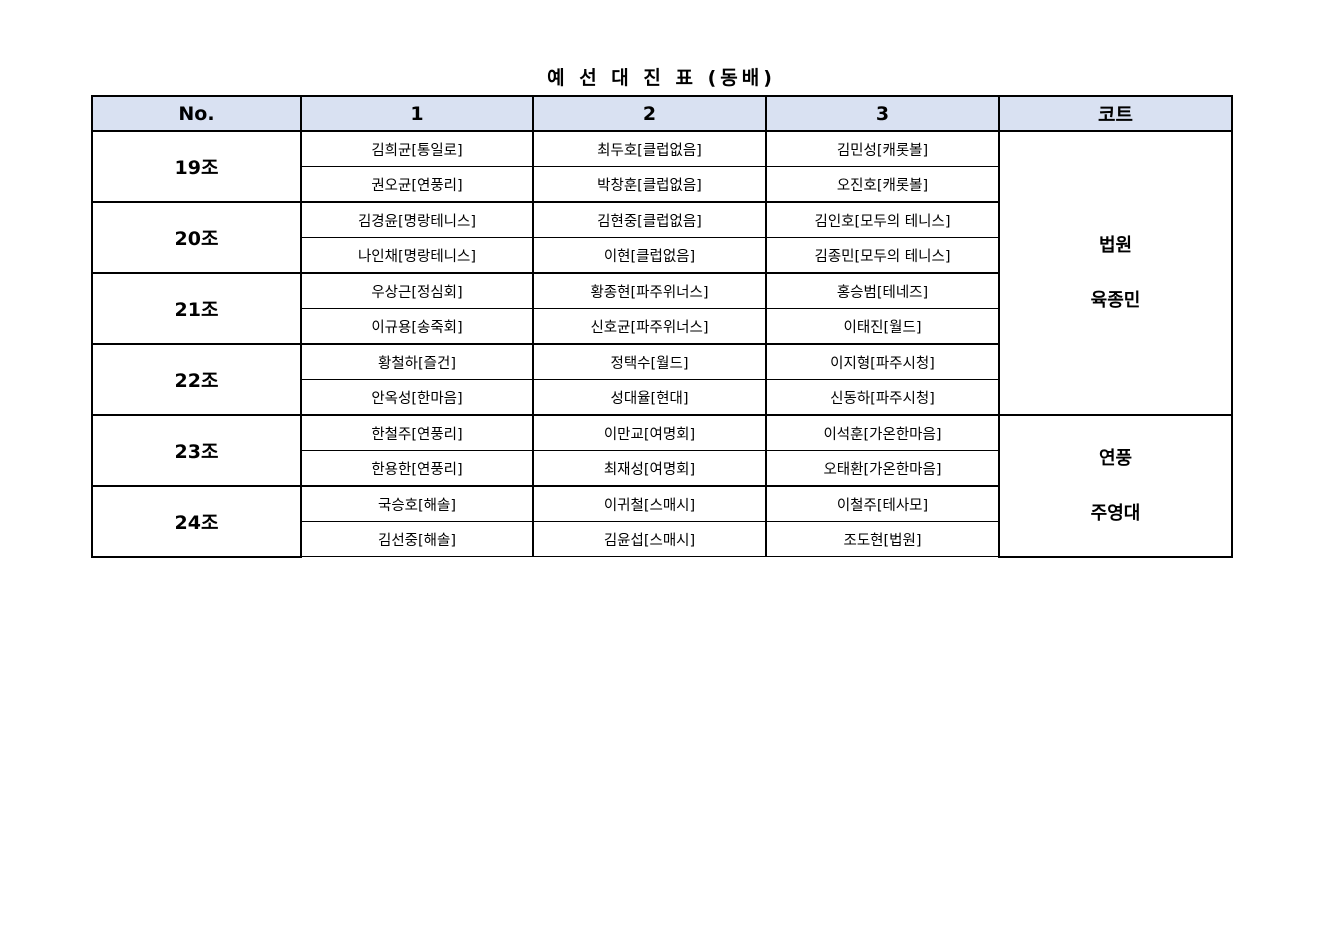 This screenshot has height=935, width=1323. What do you see at coordinates (882, 432) in the screenshot?
I see `player-cell: 이석훈[가온한마음]` at bounding box center [882, 432].